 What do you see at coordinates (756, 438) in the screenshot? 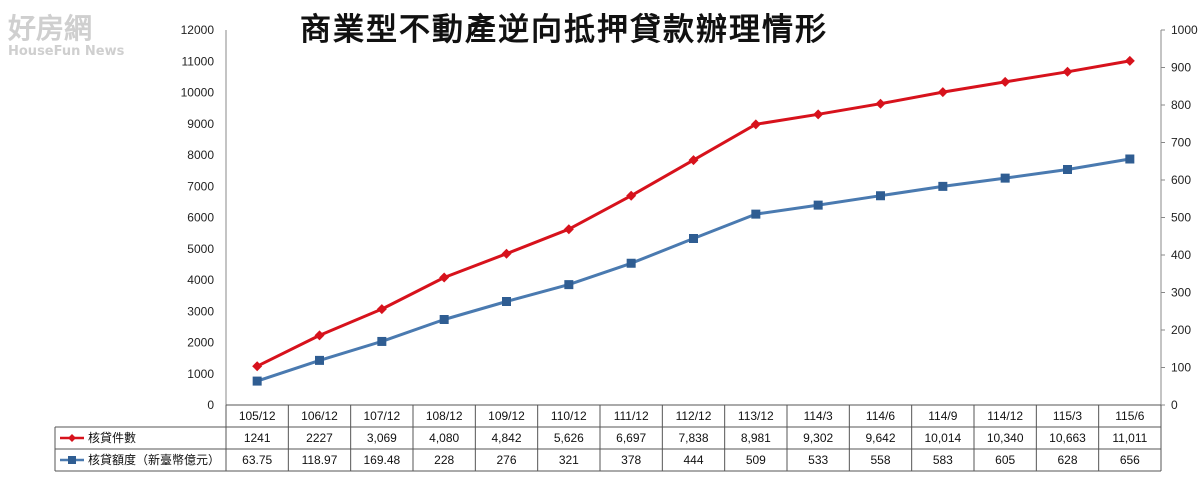
I see `data-label-s1: 8,981` at bounding box center [756, 438].